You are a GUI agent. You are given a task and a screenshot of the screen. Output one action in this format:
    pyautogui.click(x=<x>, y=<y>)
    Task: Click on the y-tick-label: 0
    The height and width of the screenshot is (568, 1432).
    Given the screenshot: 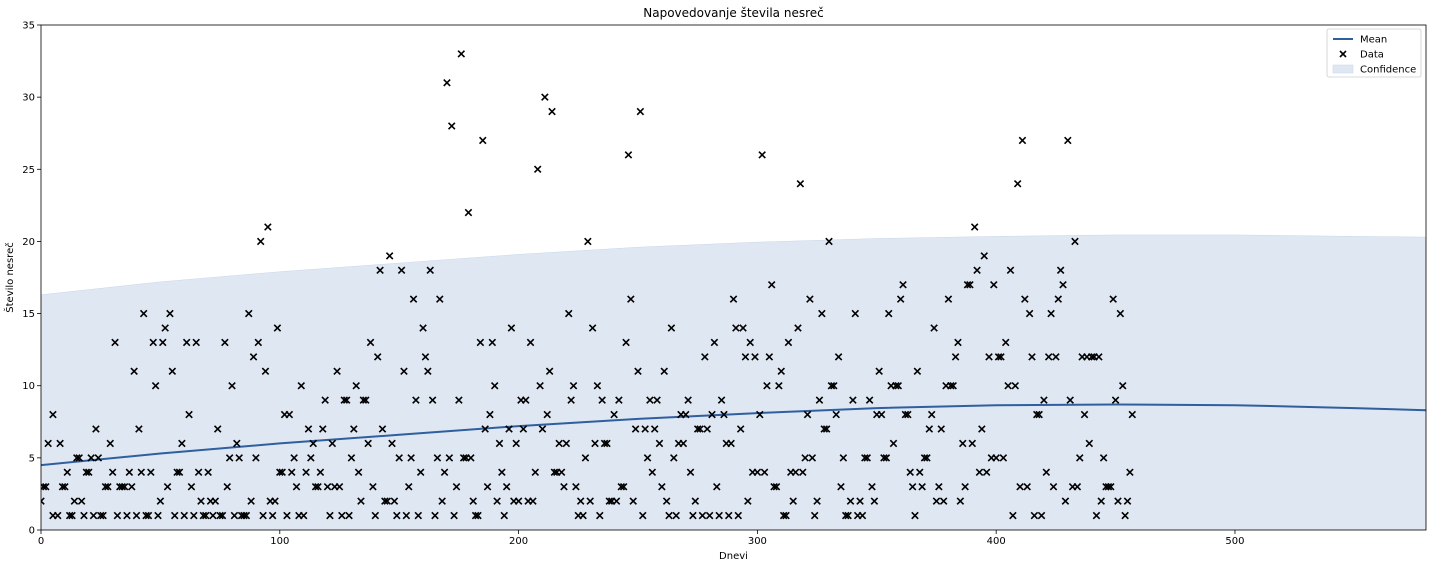 What is the action you would take?
    pyautogui.click(x=32, y=531)
    